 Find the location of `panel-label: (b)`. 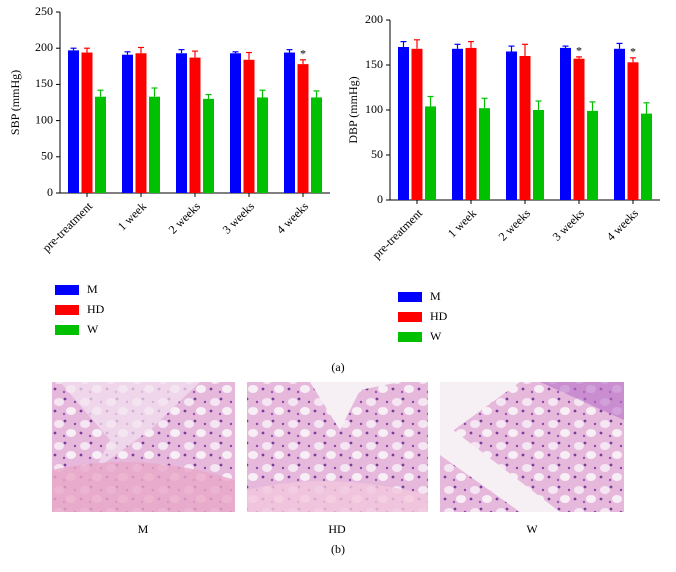

panel-label: (b) is located at coordinates (338, 549).